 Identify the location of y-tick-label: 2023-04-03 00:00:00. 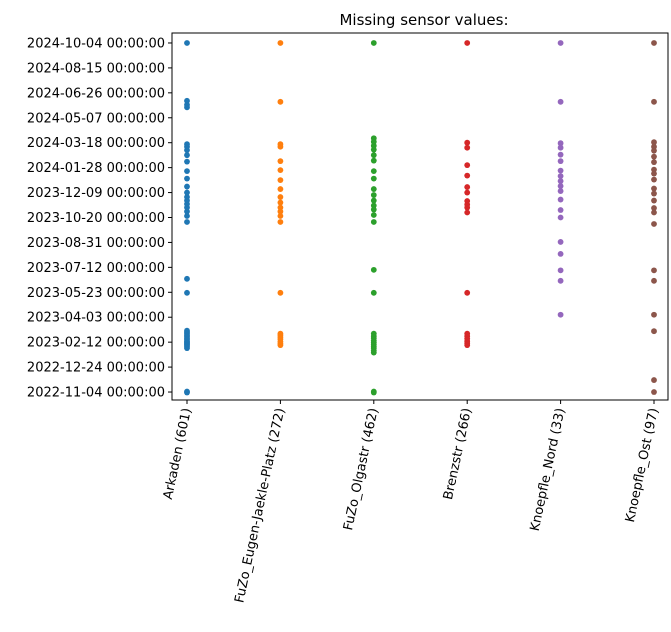
(96, 318).